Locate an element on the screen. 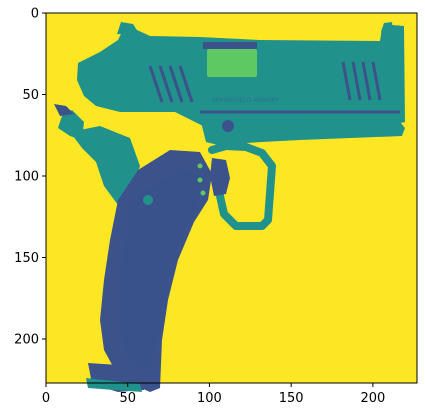 The image size is (425, 418). ejection-port-edge is located at coordinates (230, 45).